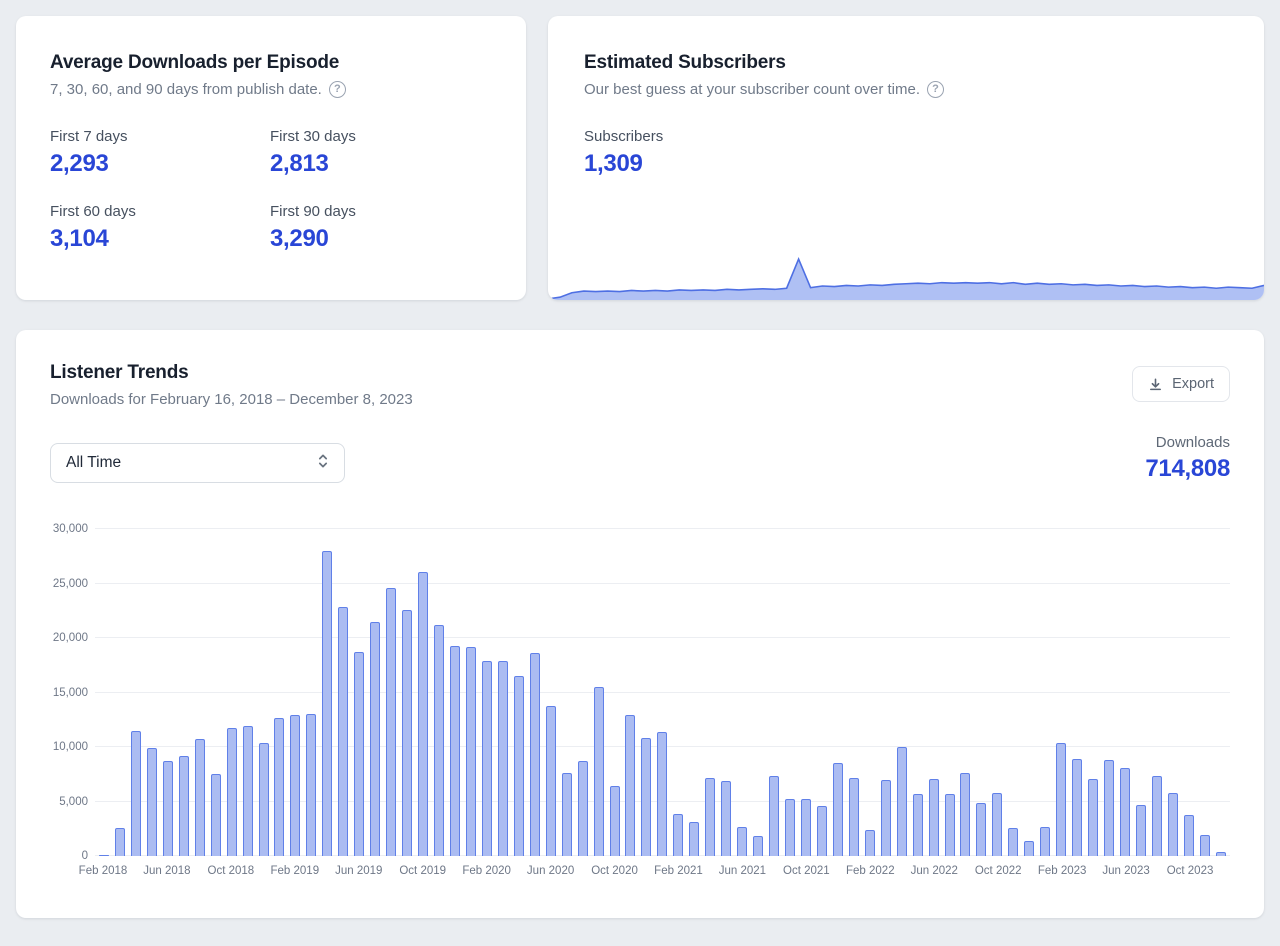 The height and width of the screenshot is (946, 1280). What do you see at coordinates (94, 462) in the screenshot?
I see `time-range-value: All Time` at bounding box center [94, 462].